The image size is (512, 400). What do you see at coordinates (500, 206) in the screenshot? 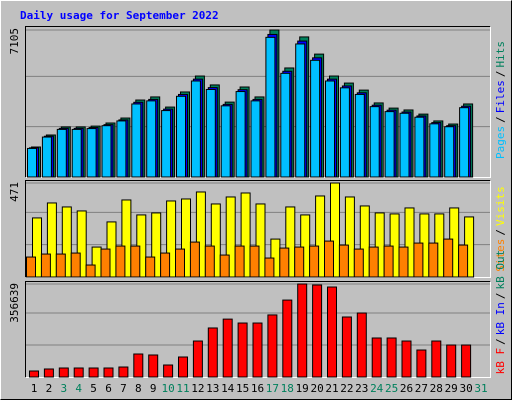
I see `legend-entry: Visits` at bounding box center [500, 206].